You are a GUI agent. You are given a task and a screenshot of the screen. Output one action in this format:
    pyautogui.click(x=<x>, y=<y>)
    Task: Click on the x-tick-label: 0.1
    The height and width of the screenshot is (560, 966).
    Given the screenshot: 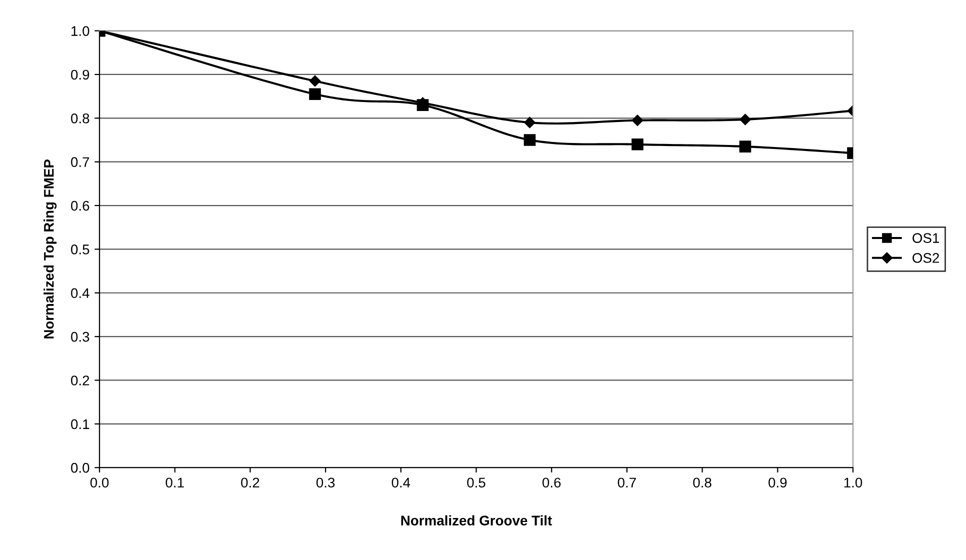 What is the action you would take?
    pyautogui.click(x=175, y=483)
    